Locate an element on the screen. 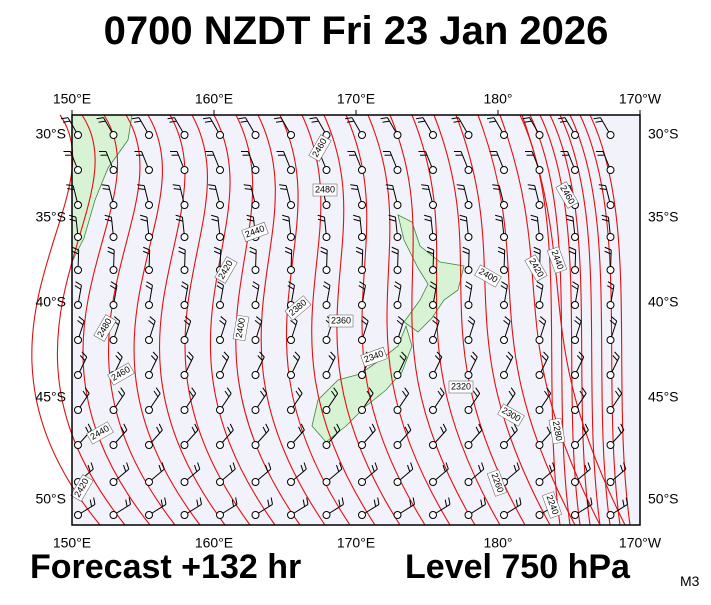 The width and height of the screenshot is (711, 605). contour-value: 2320 is located at coordinates (461, 386).